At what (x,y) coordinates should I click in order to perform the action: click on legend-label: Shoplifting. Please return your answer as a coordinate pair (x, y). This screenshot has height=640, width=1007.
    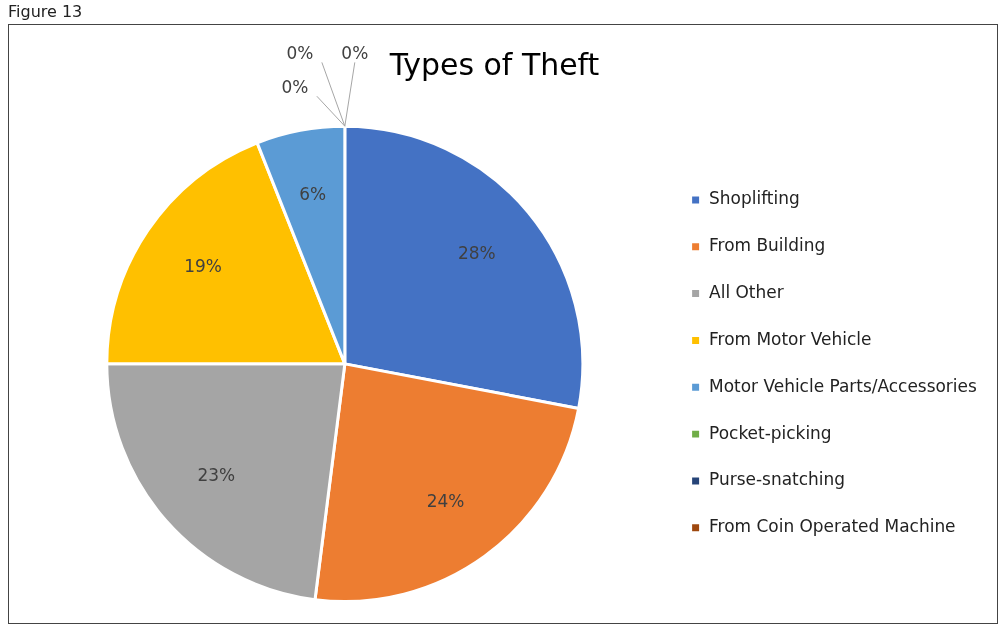
    Looking at the image, I should click on (754, 198).